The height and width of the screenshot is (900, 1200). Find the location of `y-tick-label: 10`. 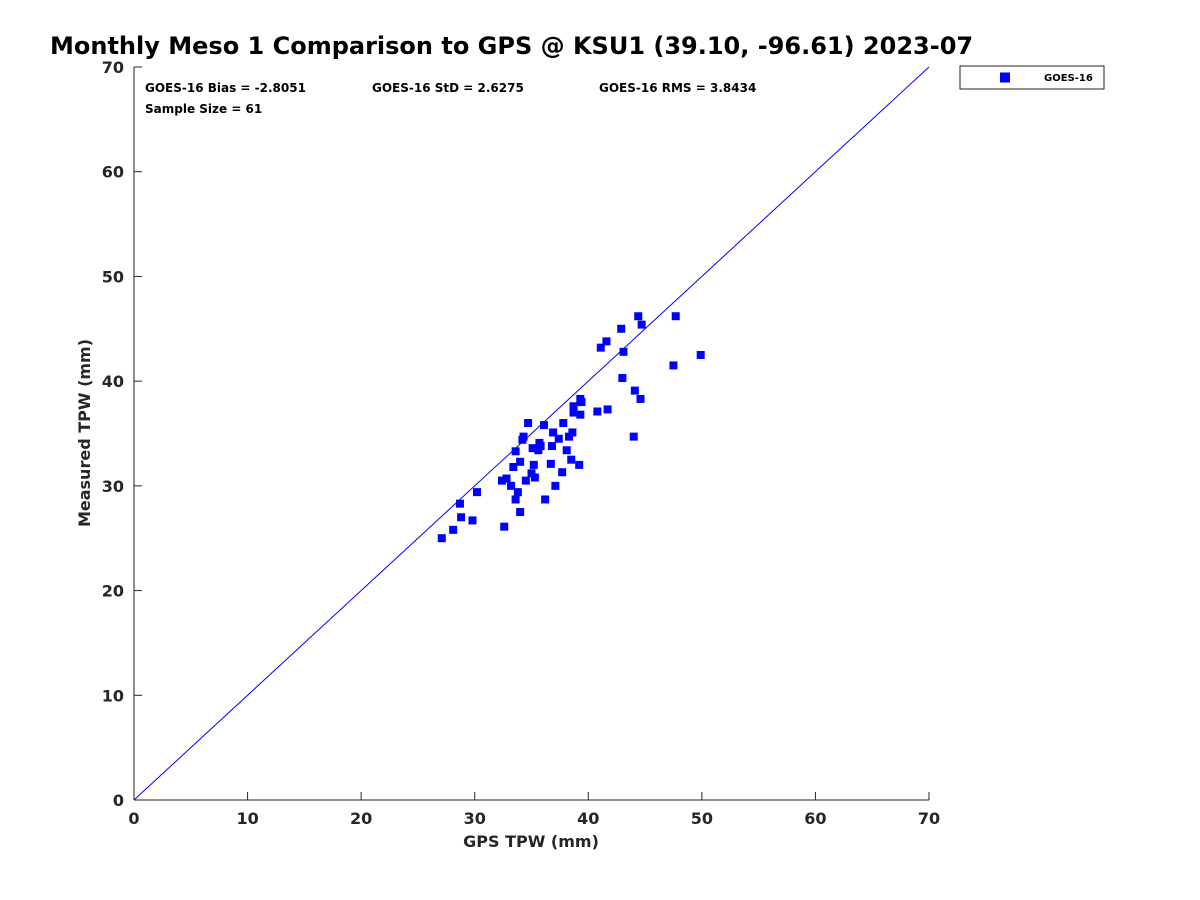

y-tick-label: 10 is located at coordinates (113, 695).